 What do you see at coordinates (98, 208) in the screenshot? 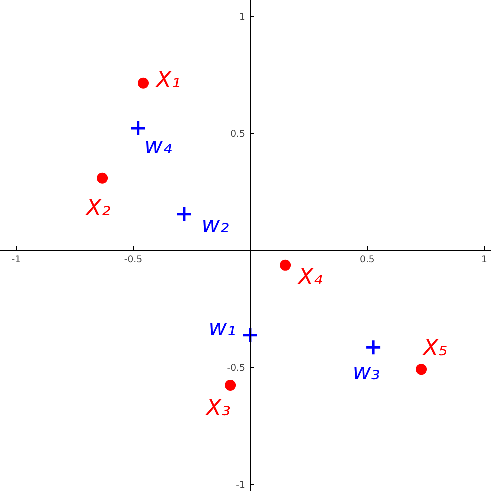
I see `annotation: X₂` at bounding box center [98, 208].